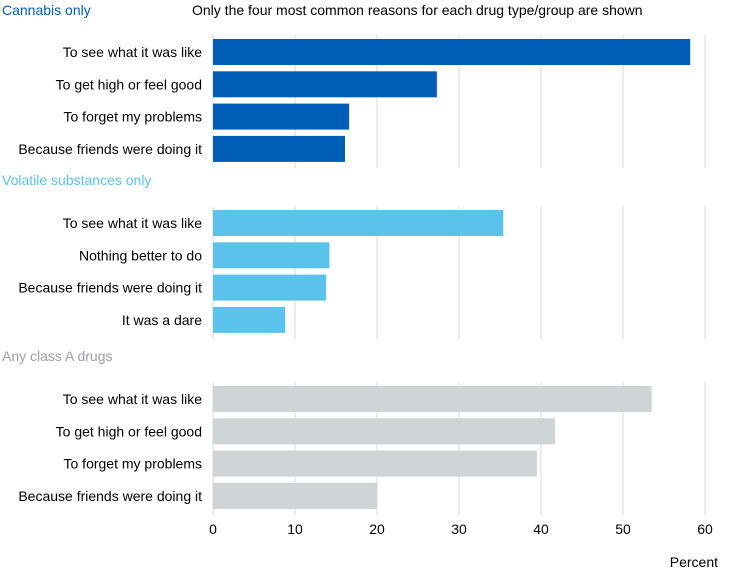  I want to click on panel-title: Cannabis only, so click(46, 10).